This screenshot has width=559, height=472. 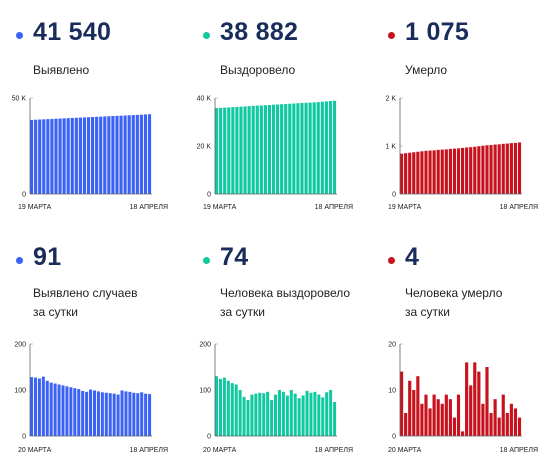 What do you see at coordinates (437, 32) in the screenshot?
I see `stat-value: 1 075` at bounding box center [437, 32].